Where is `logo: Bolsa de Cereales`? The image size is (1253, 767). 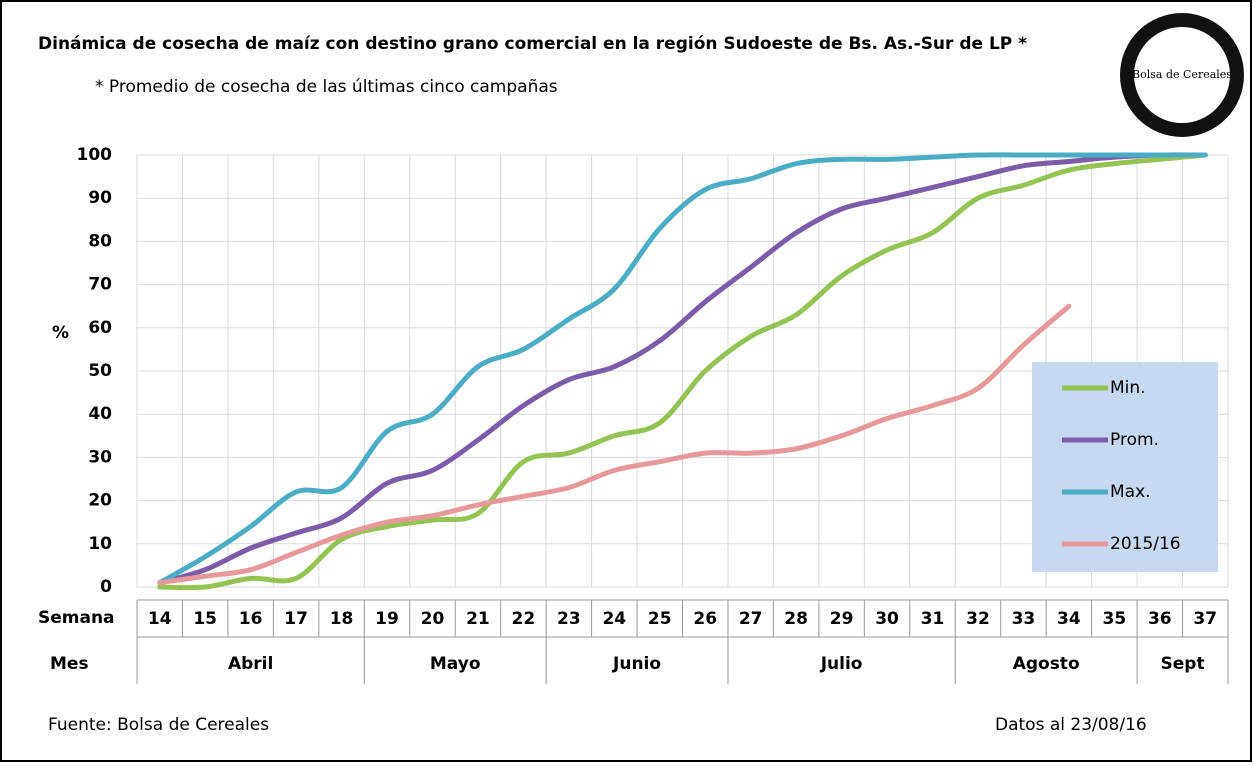 logo: Bolsa de Cereales is located at coordinates (1182, 75).